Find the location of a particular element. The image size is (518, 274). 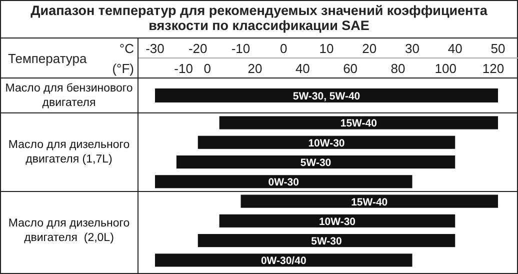

x-tick-label: 50 is located at coordinates (498, 48).